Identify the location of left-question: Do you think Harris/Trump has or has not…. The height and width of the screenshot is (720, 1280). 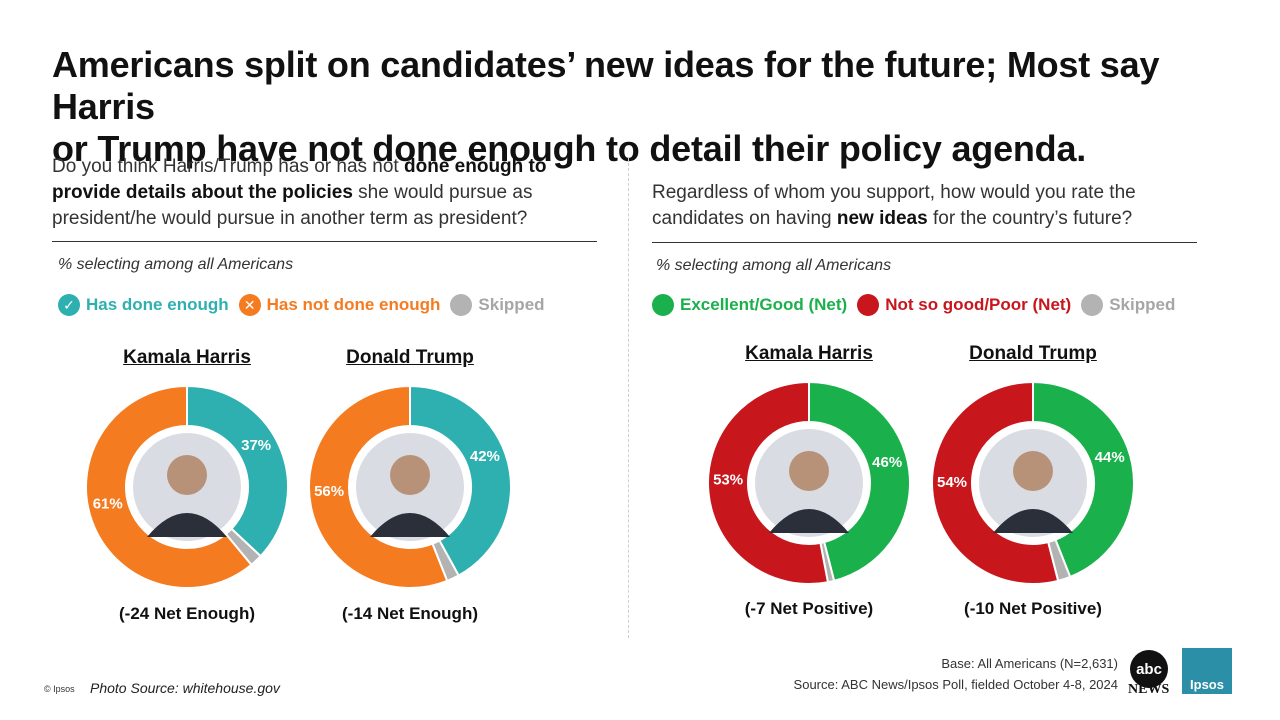
(332, 193).